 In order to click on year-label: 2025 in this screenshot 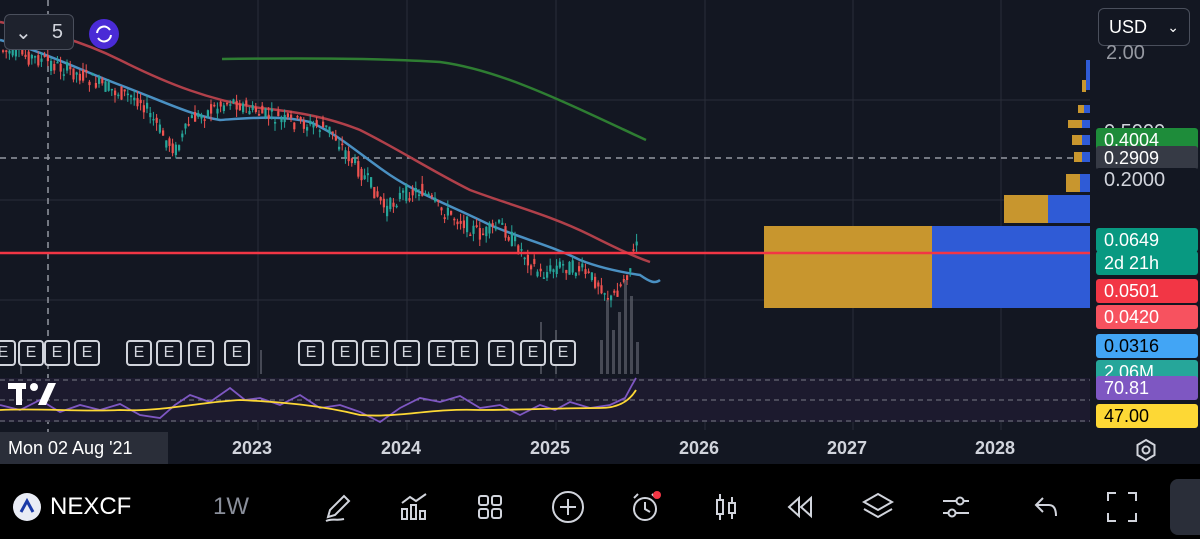, I will do `click(550, 448)`.